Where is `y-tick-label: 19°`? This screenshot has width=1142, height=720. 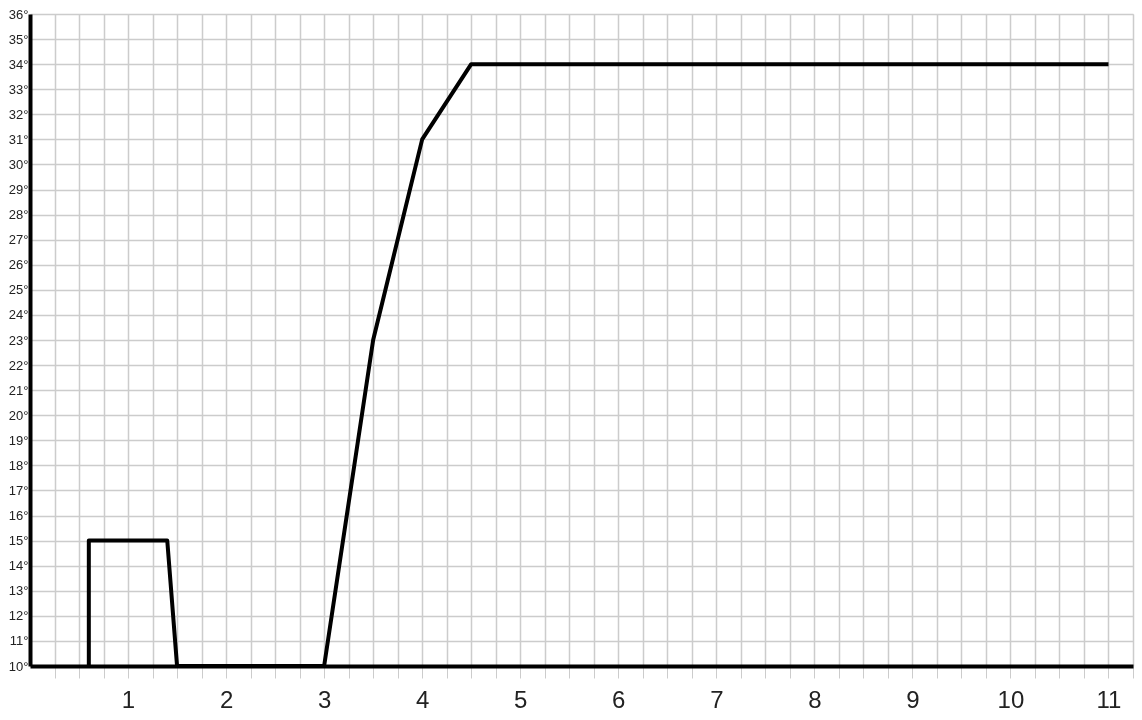
y-tick-label: 19° is located at coordinates (18, 440).